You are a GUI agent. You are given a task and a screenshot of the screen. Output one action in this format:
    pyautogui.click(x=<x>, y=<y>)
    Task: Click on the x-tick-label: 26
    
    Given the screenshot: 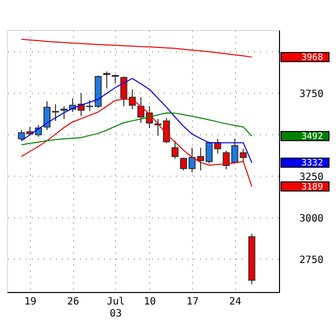 What is the action you would take?
    pyautogui.click(x=73, y=302)
    